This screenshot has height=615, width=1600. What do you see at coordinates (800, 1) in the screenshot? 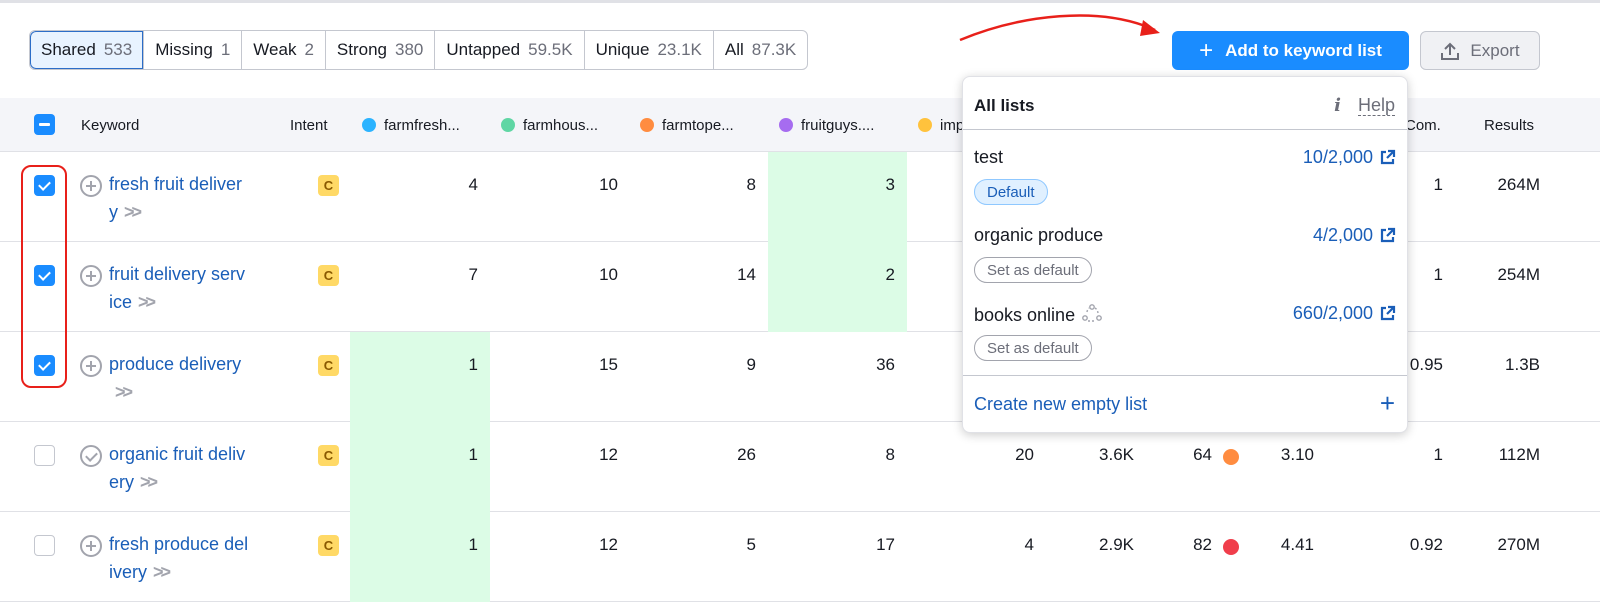
I see `top-divider` at bounding box center [800, 1].